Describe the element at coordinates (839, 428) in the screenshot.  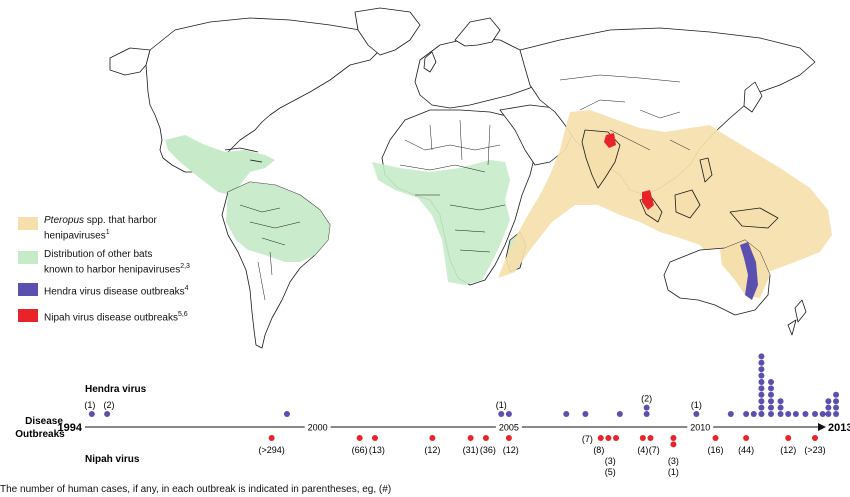
I see `end-year-label: 2013` at that location.